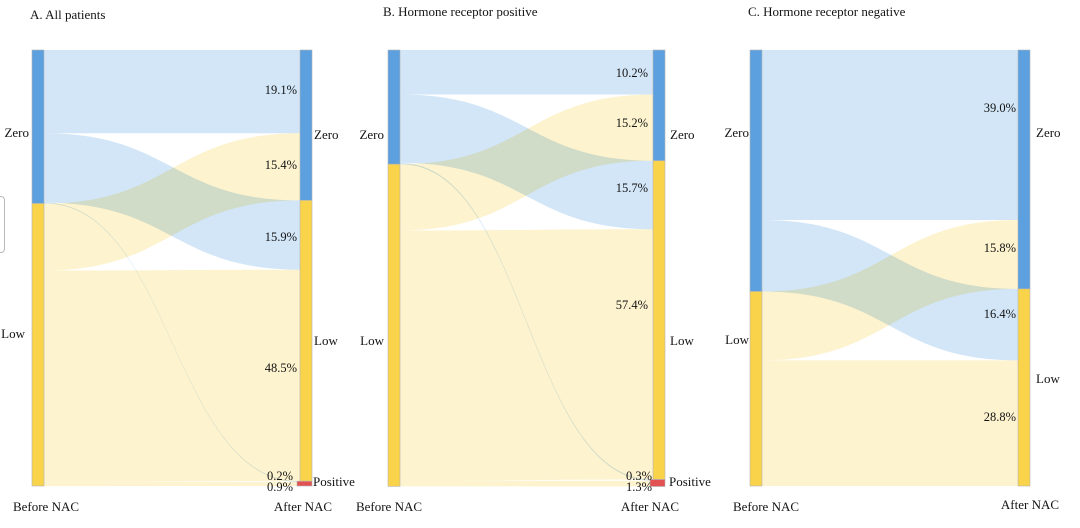 This screenshot has width=1080, height=528. What do you see at coordinates (756, 389) in the screenshot?
I see `node-c-before-low` at bounding box center [756, 389].